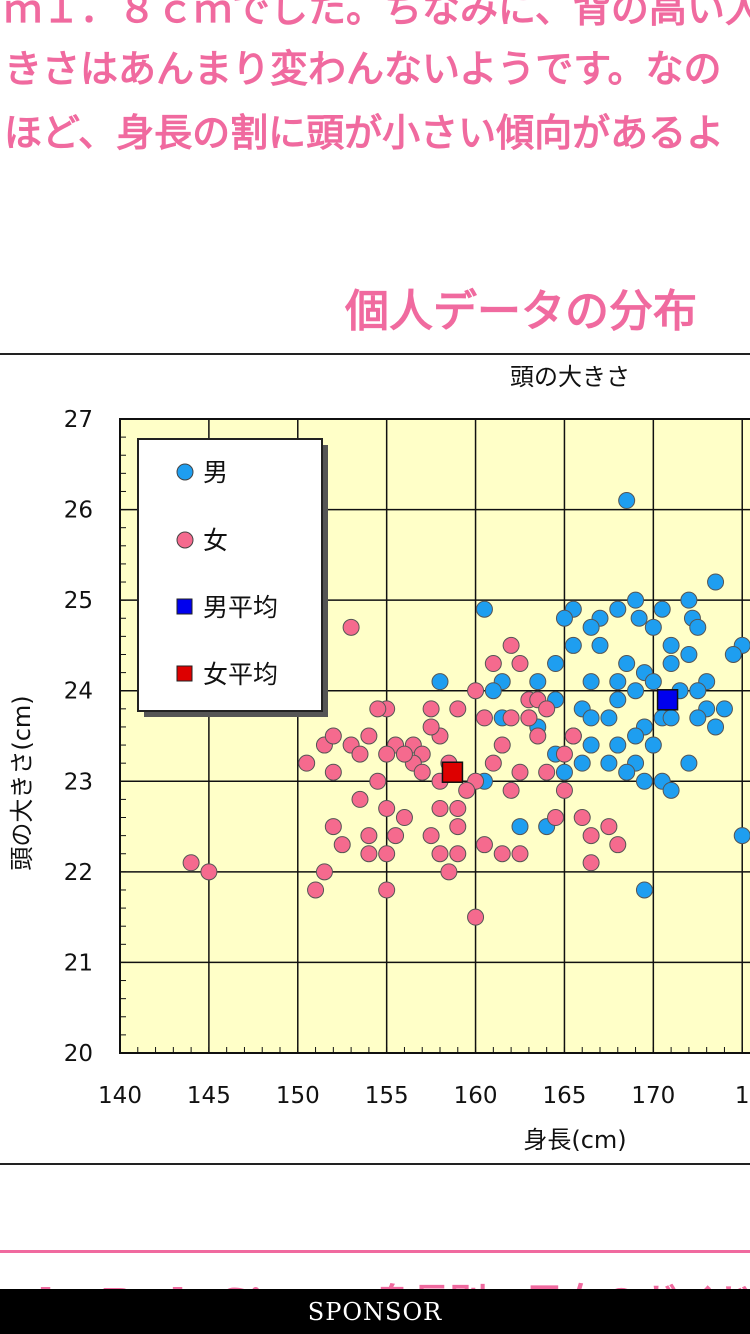 The width and height of the screenshot is (750, 1334). Describe the element at coordinates (120, 1096) in the screenshot. I see `x-tick-label: 140` at that location.